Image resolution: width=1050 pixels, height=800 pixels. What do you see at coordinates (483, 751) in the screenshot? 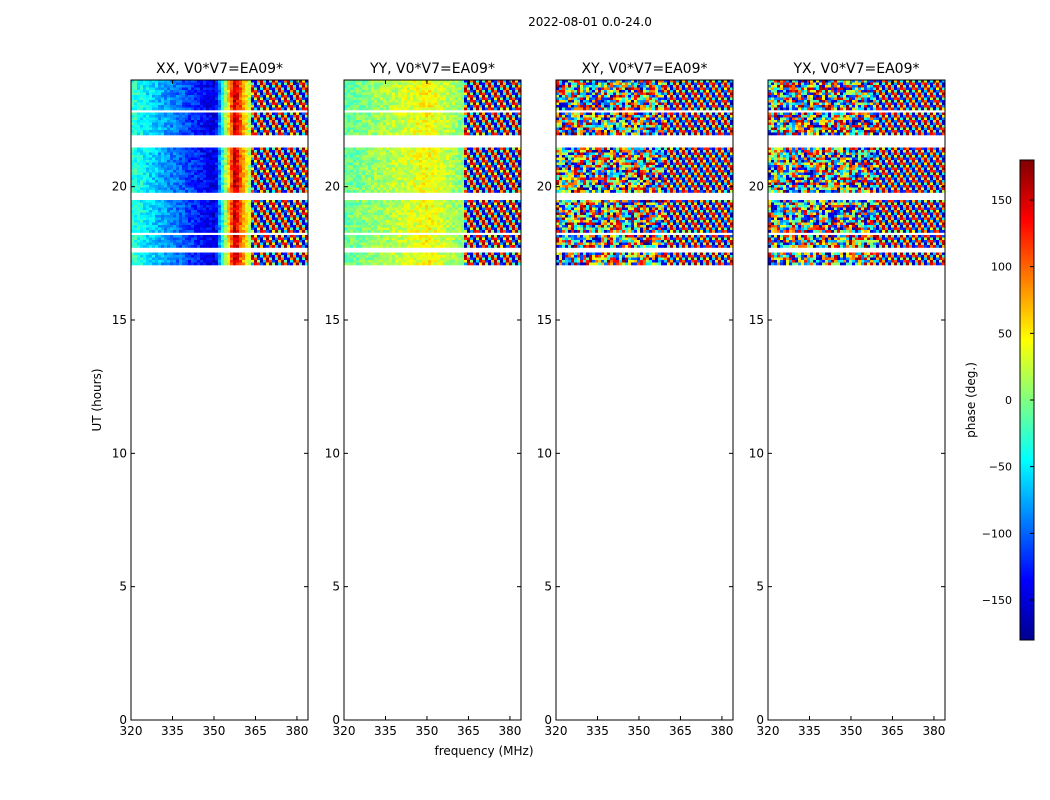
I see `x-axis-label: frequency (MHz)` at bounding box center [483, 751].